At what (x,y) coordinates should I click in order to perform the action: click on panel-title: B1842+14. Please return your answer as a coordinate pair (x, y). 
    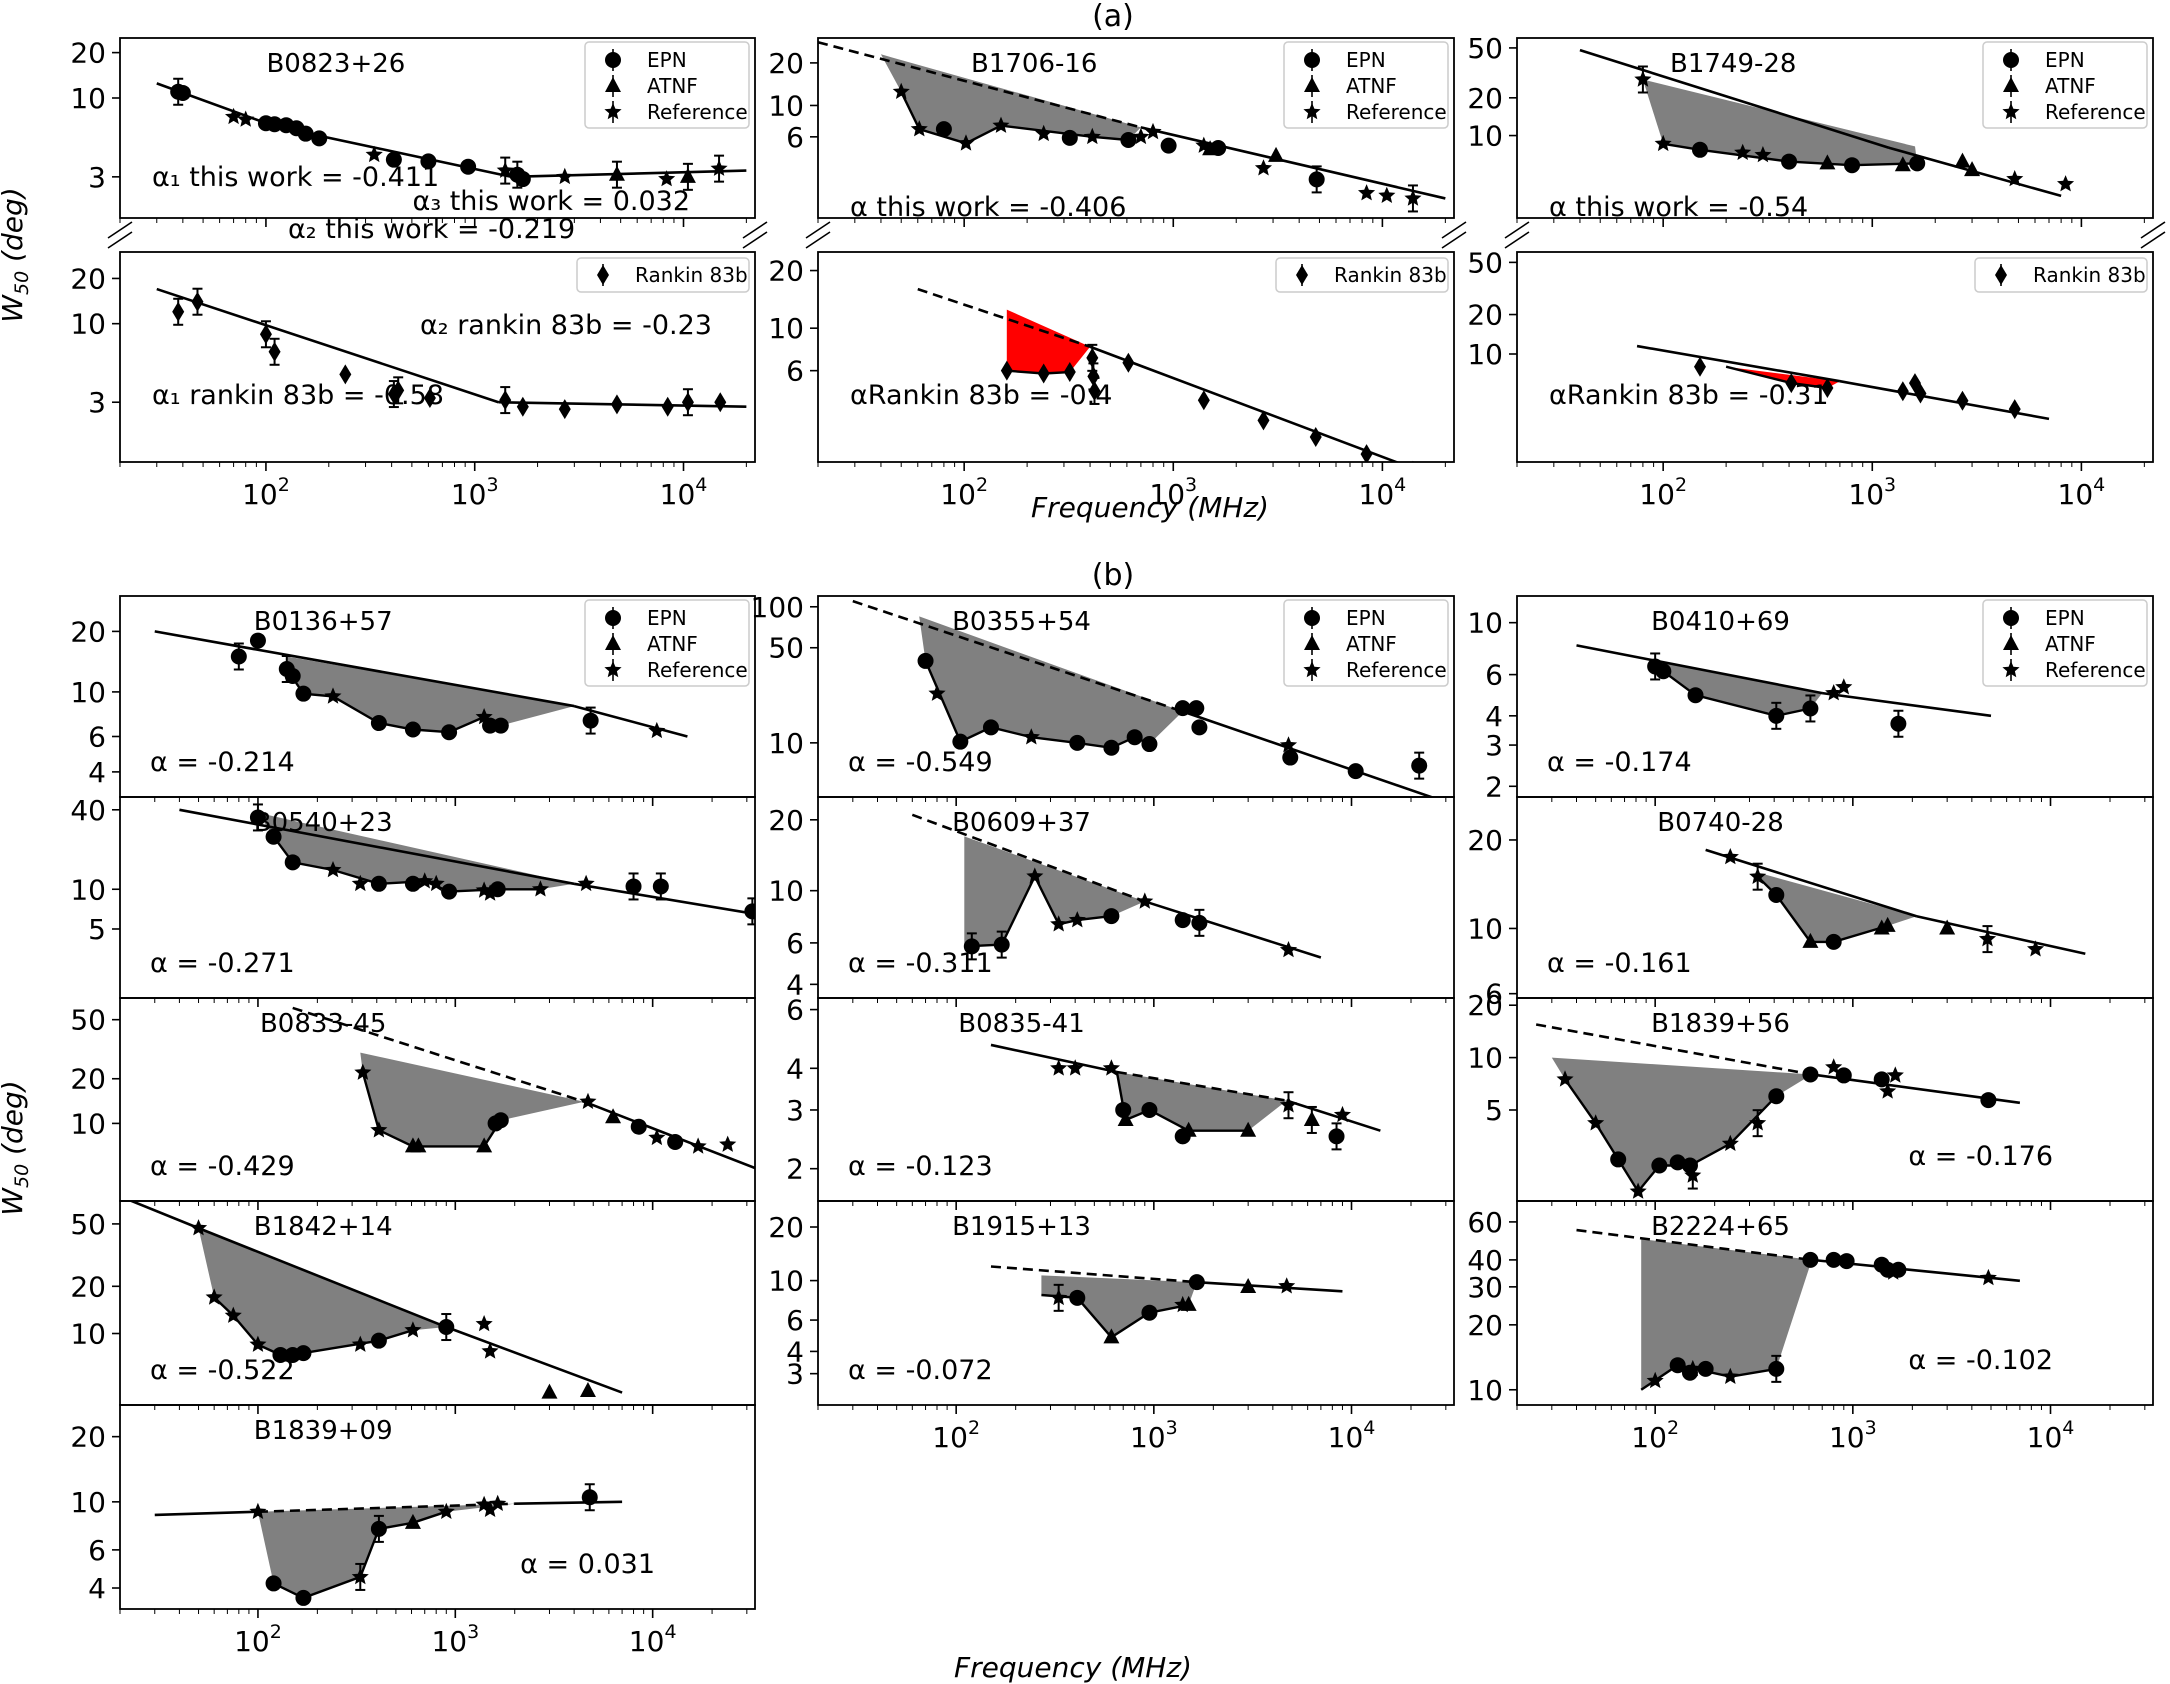
    Looking at the image, I should click on (323, 1227).